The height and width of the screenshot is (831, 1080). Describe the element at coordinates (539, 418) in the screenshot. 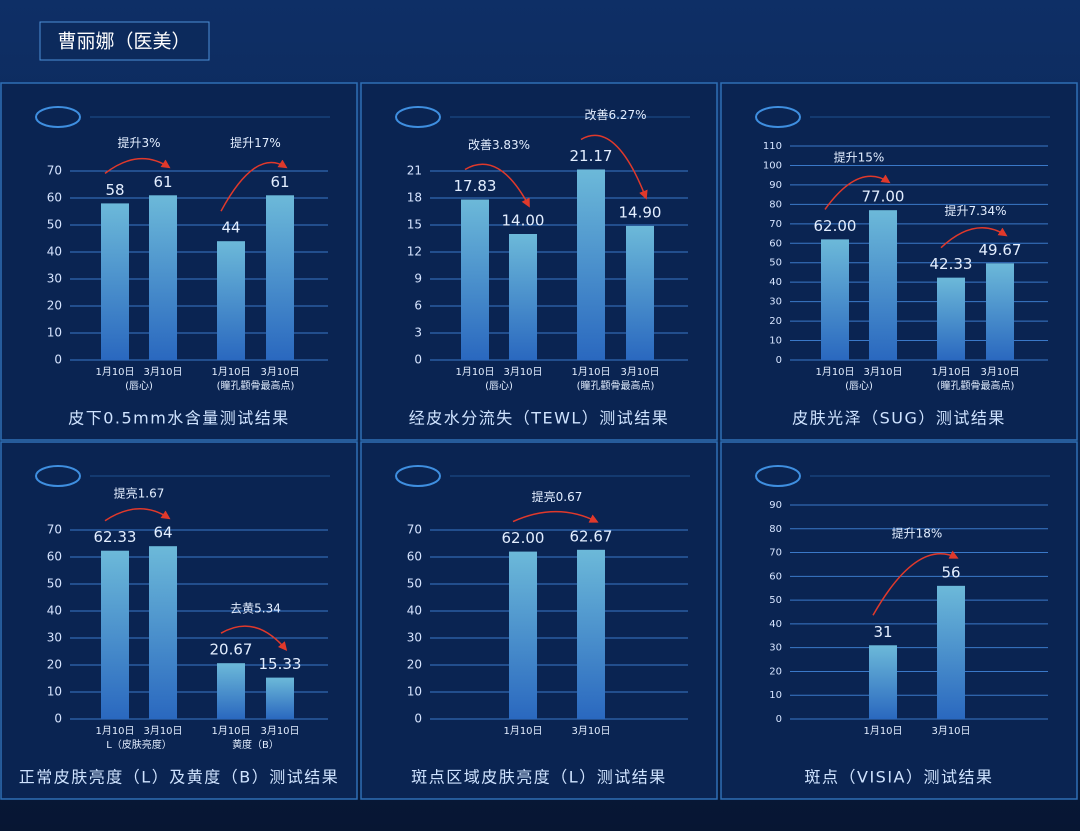

I see `chart-title: 经皮水分流失（TEWL）测试结果` at that location.